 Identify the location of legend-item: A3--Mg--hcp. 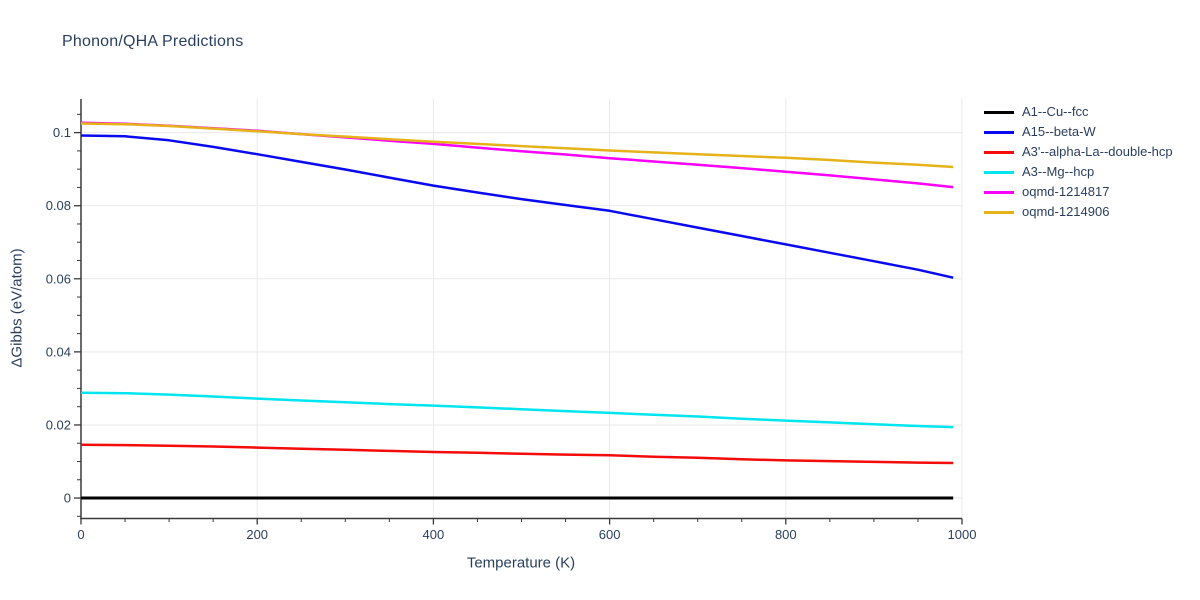
(1078, 172).